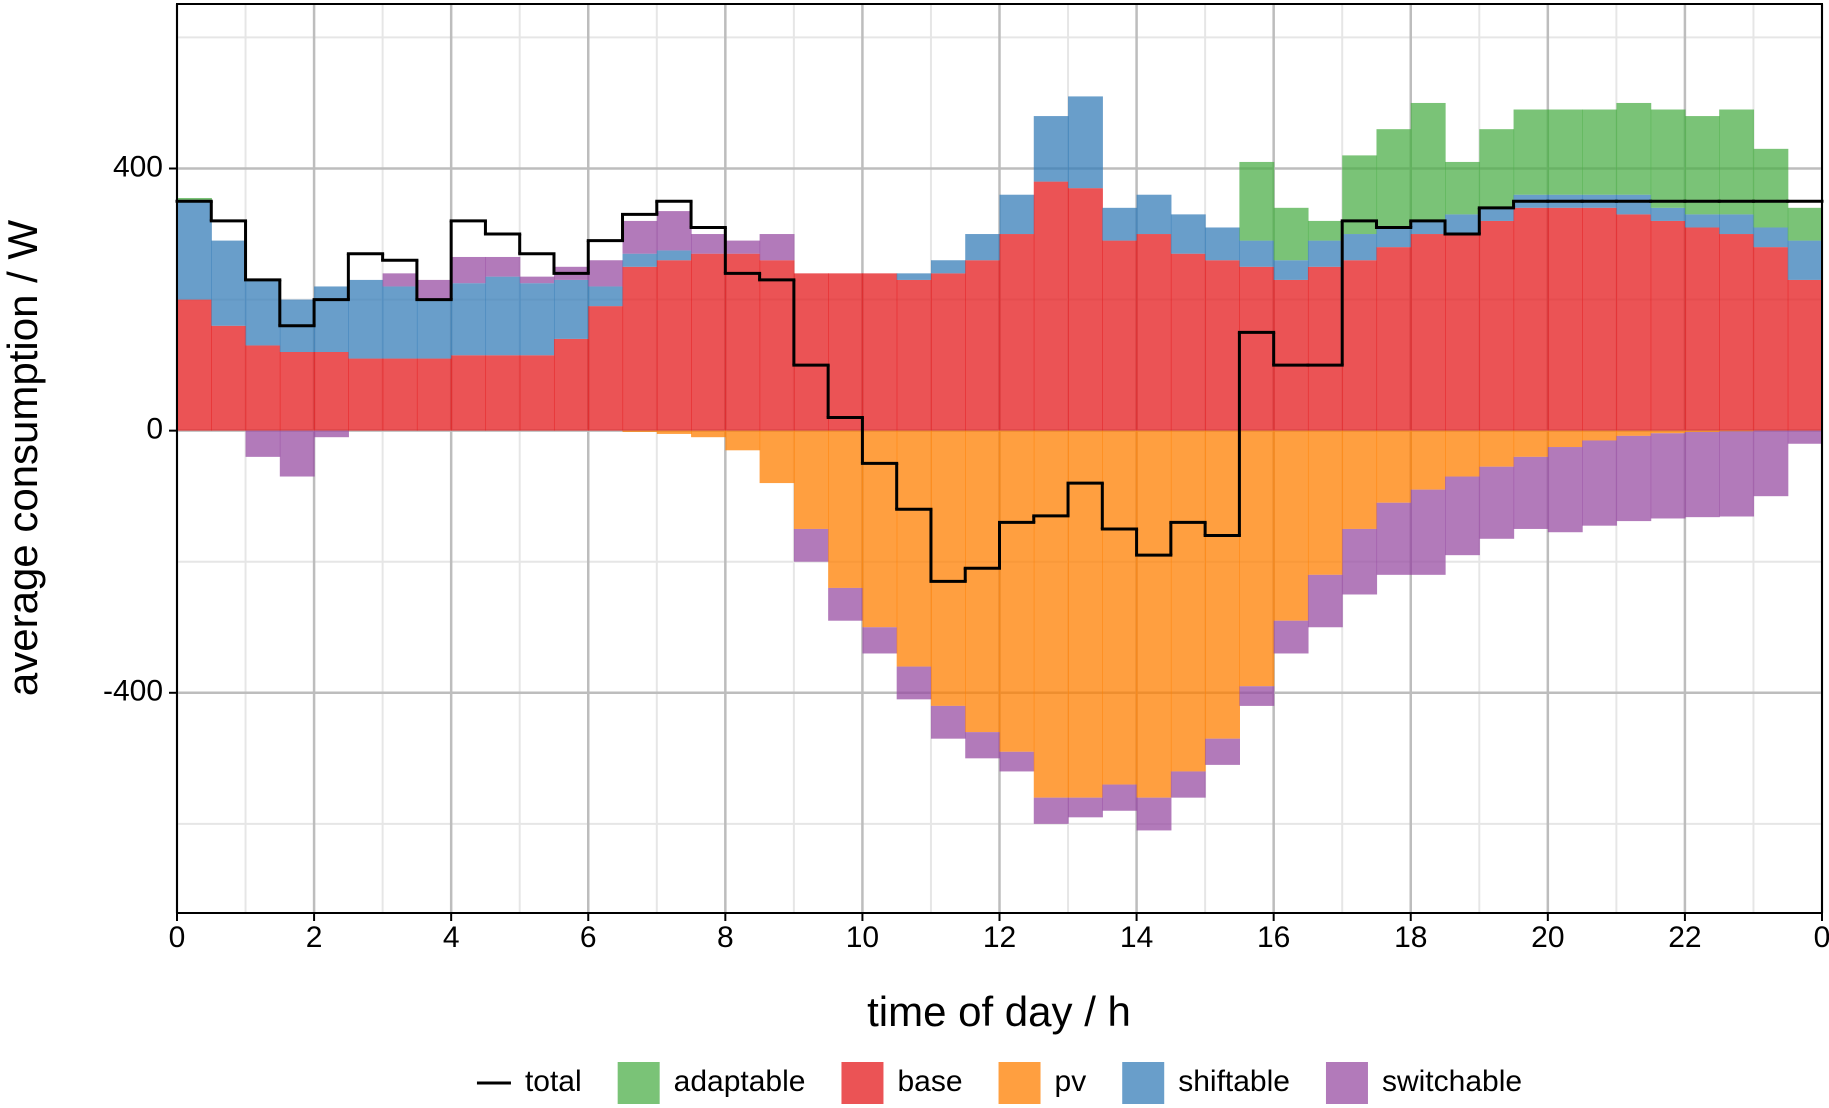  Describe the element at coordinates (1234, 1081) in the screenshot. I see `legend-label: shiftable` at that location.